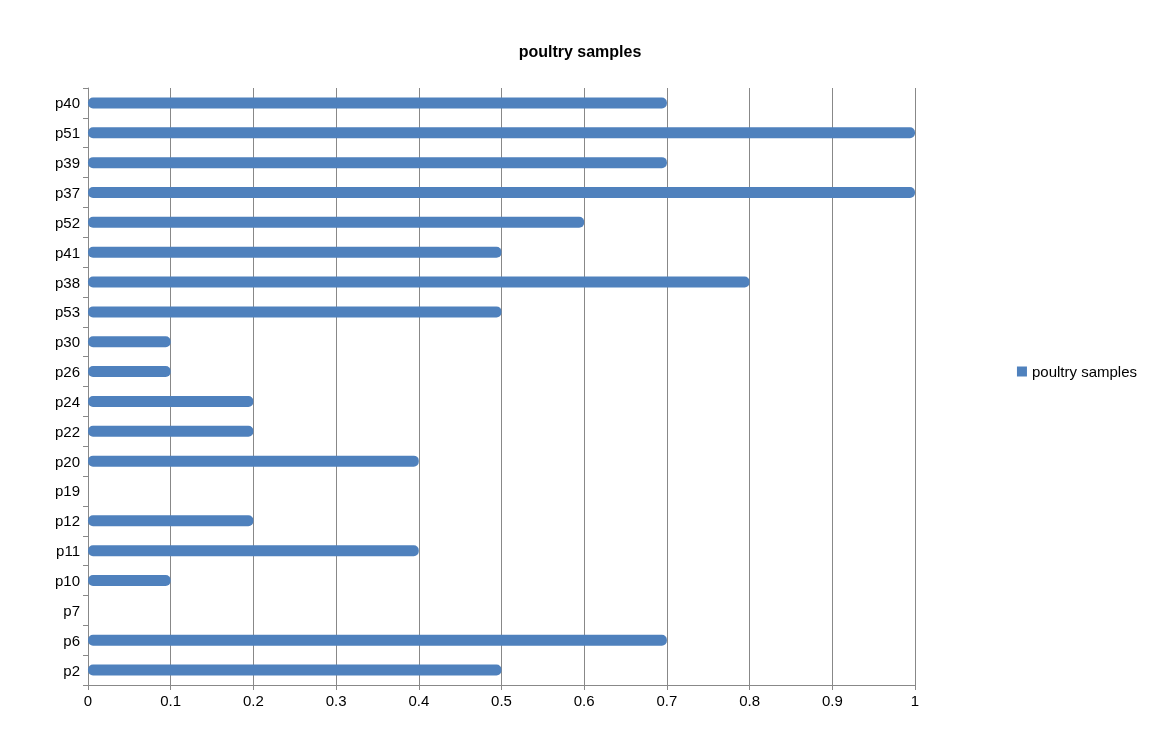 The image size is (1157, 743). I want to click on x-tick-label: 0.8, so click(750, 700).